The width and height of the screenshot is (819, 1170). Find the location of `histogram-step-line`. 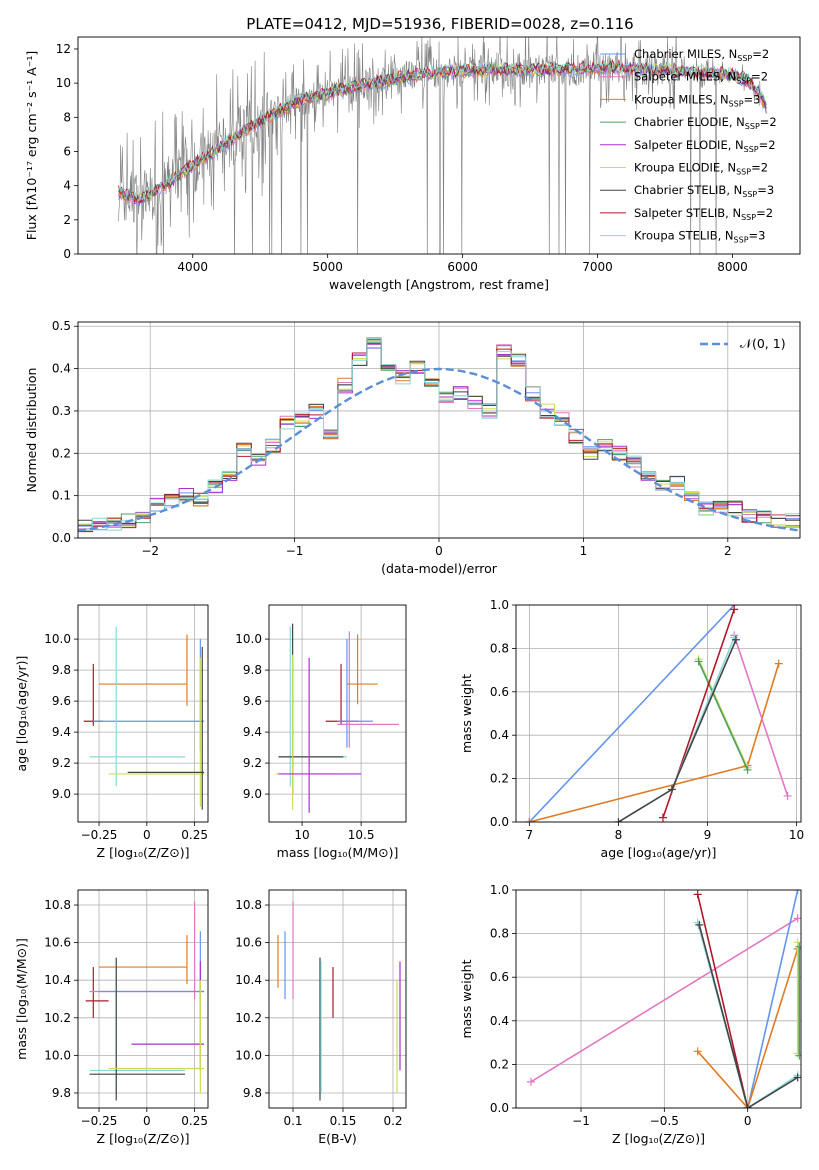

histogram-step-line is located at coordinates (439, 434).